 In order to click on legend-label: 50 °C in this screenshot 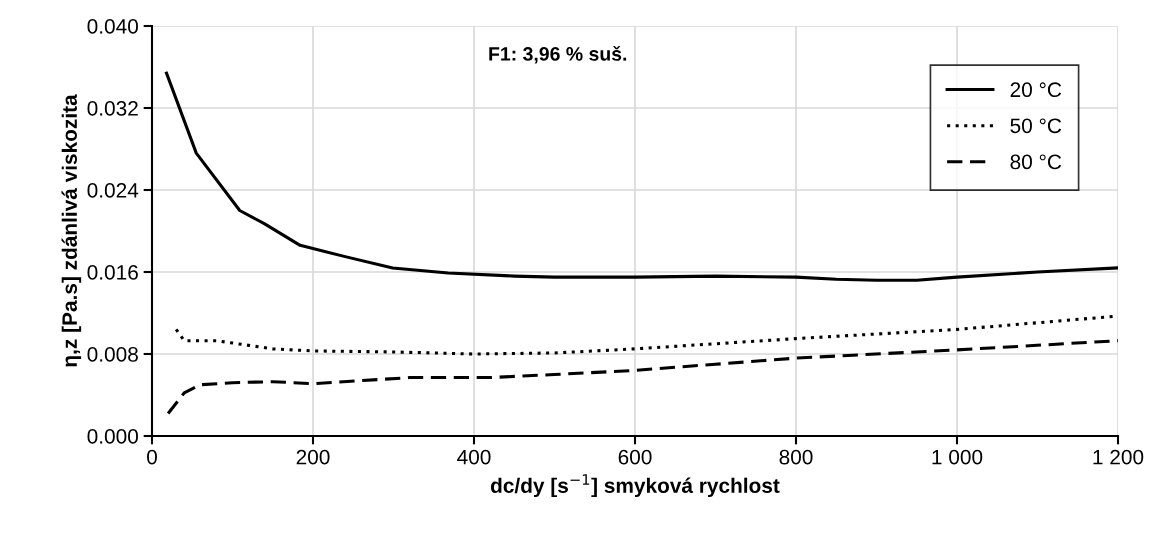, I will do `click(1036, 126)`.